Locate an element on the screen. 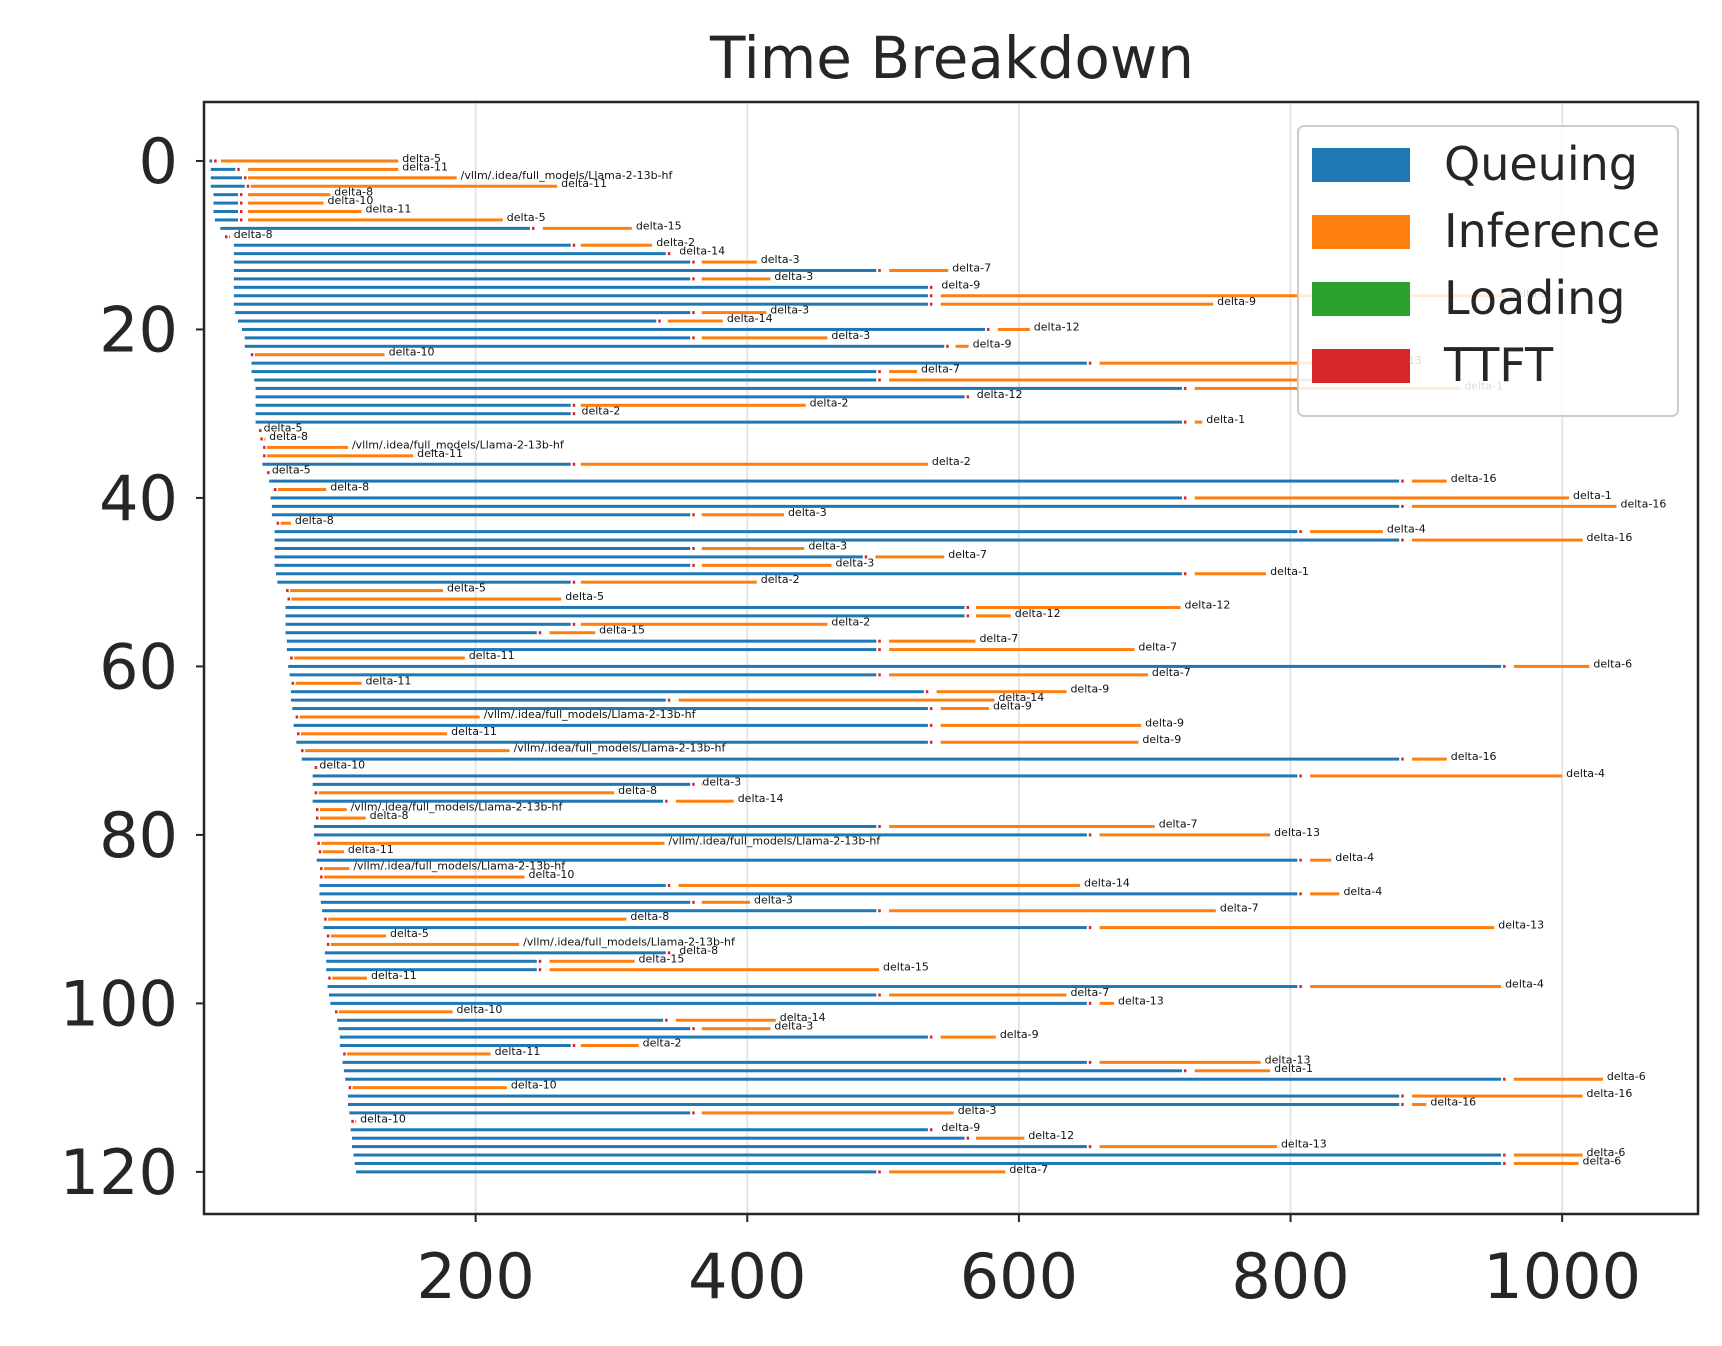  legend-box is located at coordinates (1488, 271).